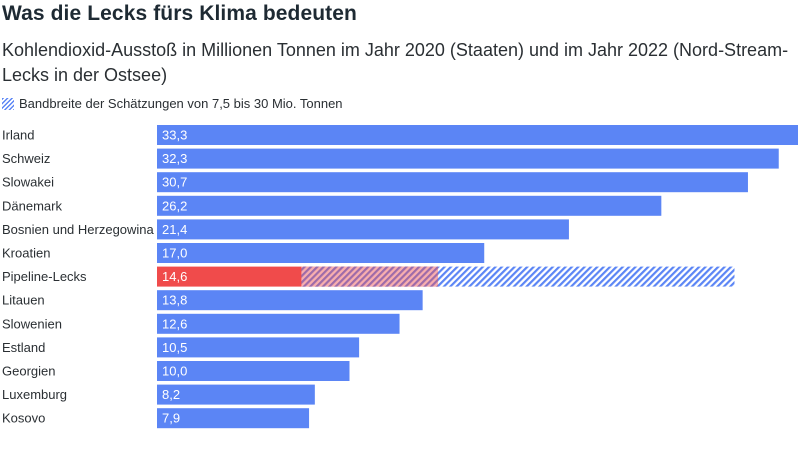 This screenshot has width=800, height=449. What do you see at coordinates (253, 371) in the screenshot?
I see `bar-georgien` at bounding box center [253, 371].